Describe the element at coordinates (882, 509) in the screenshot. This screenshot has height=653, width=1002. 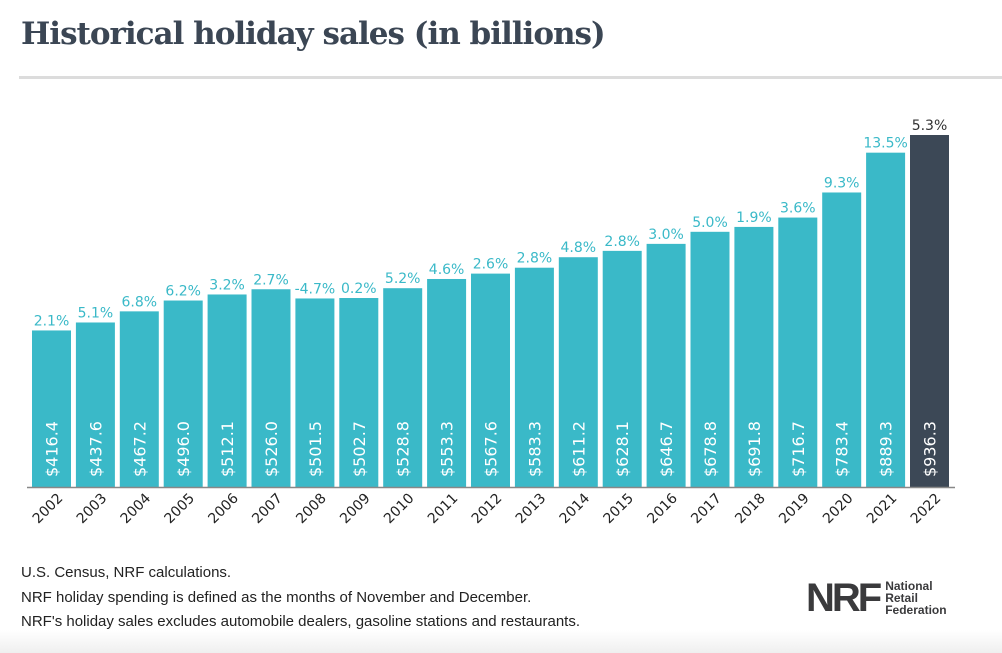
I see `year-label: 2021` at that location.